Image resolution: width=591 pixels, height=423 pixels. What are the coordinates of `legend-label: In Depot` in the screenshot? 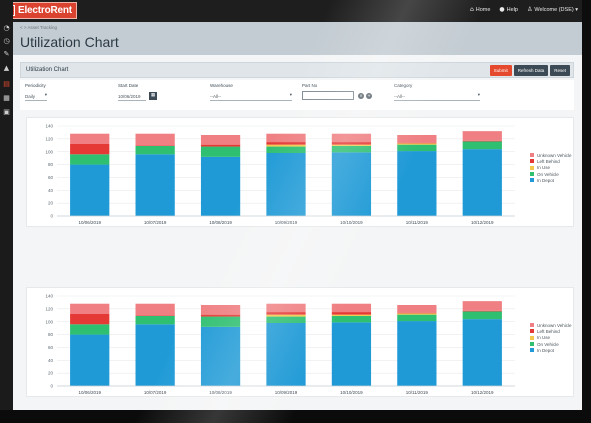 It's located at (546, 180).